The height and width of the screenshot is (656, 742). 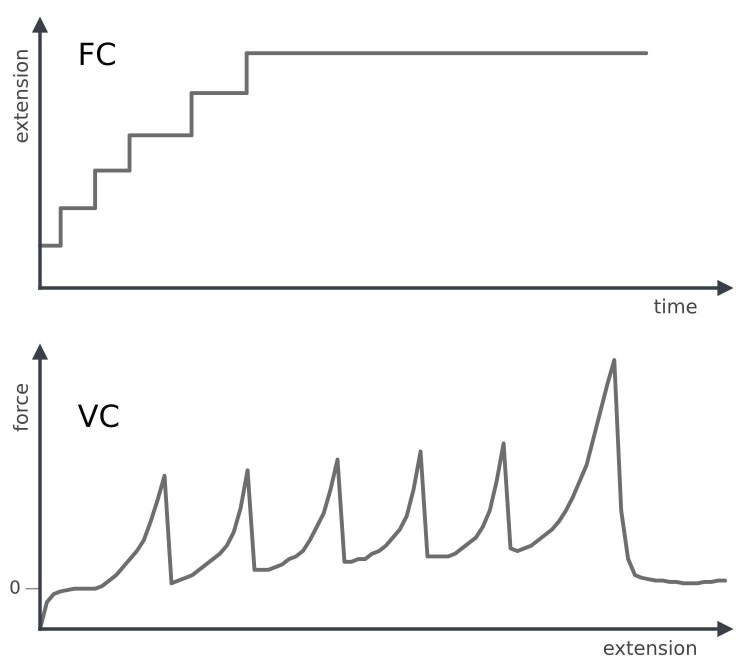 I want to click on annotation: VC, so click(x=98, y=416).